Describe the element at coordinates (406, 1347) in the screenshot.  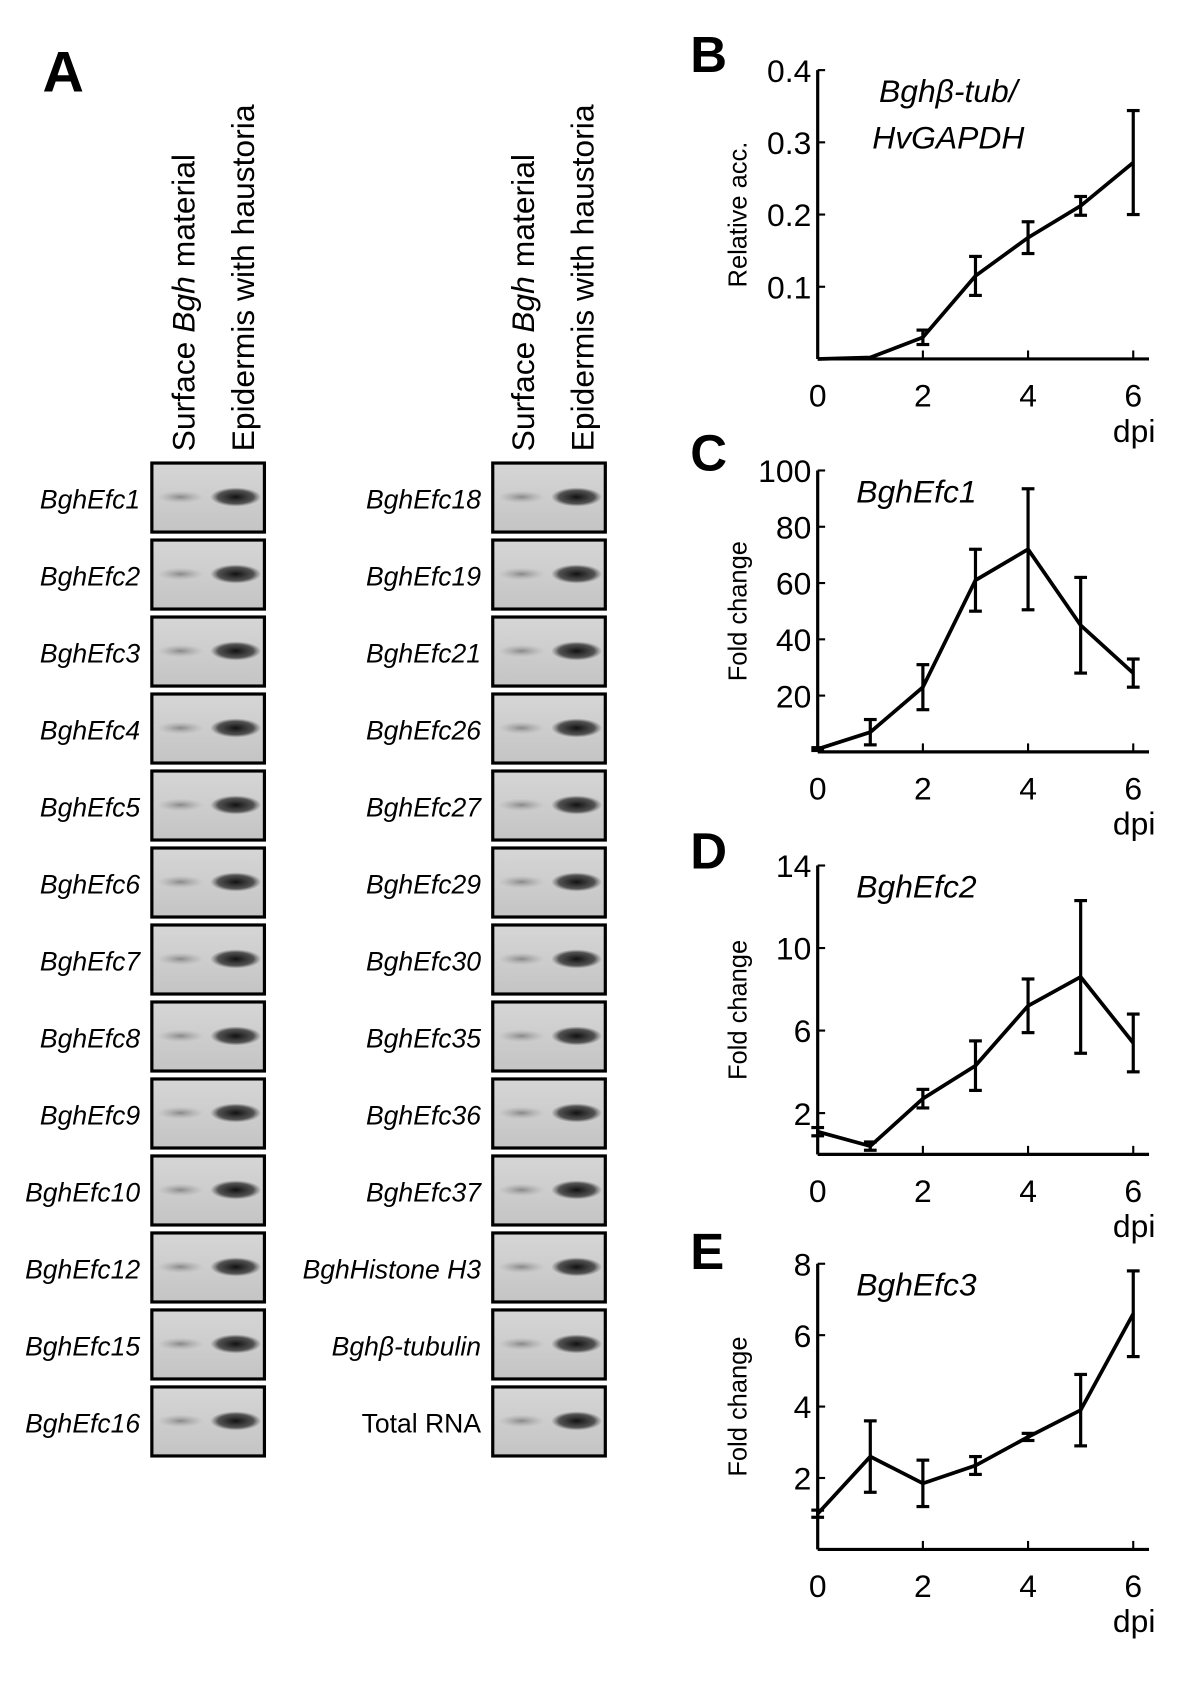
I see `lane-label: Bghβ-tubulin` at that location.